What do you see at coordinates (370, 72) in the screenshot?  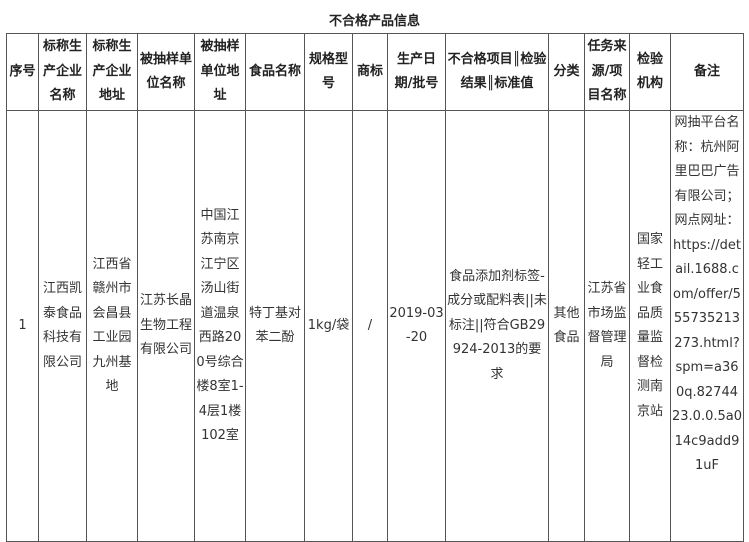 I see `header-trademark: 商标` at bounding box center [370, 72].